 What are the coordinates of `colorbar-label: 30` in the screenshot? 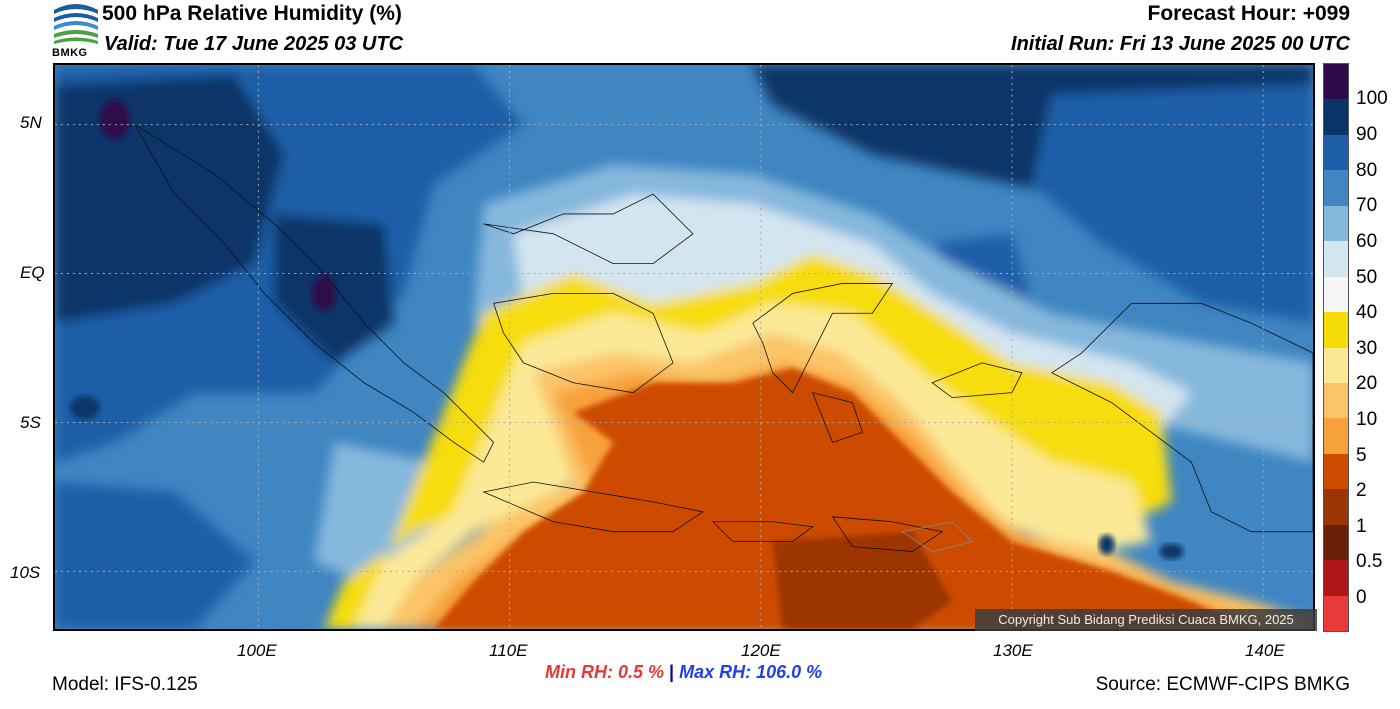 It's located at (1367, 348).